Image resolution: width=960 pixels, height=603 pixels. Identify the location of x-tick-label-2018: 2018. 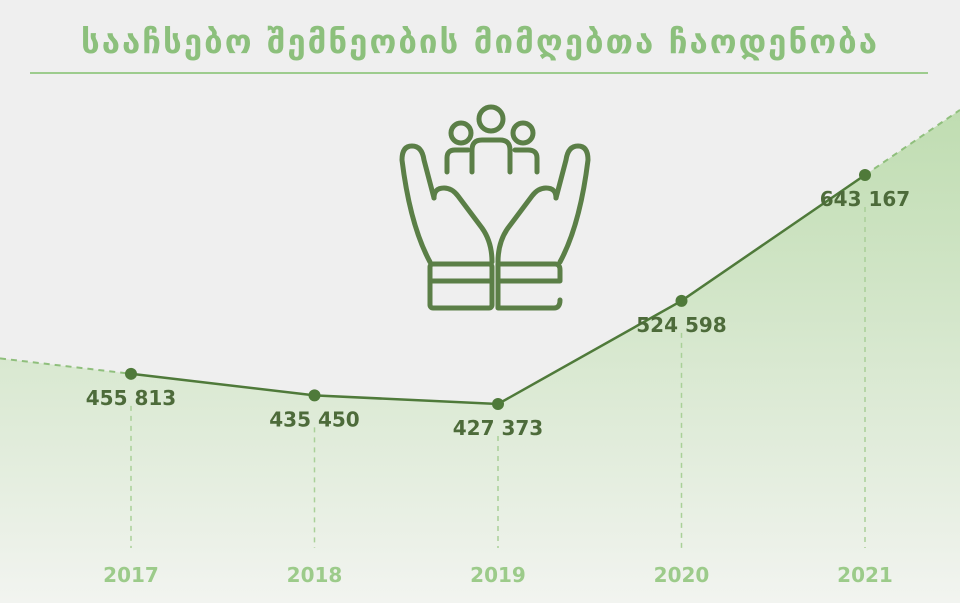
(315, 575).